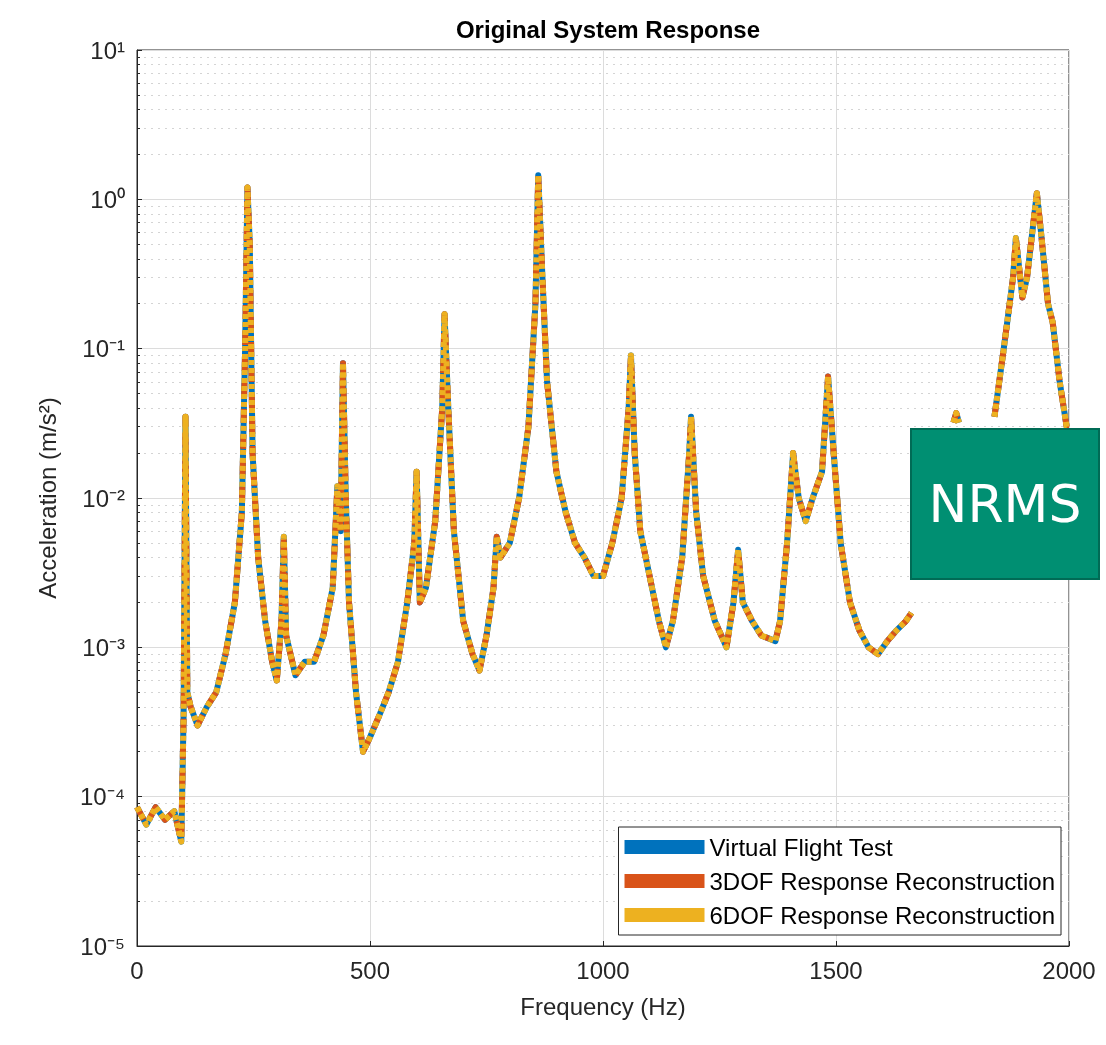  Describe the element at coordinates (47, 498) in the screenshot. I see `y-axis-title: Acceleration (m/s²)` at that location.